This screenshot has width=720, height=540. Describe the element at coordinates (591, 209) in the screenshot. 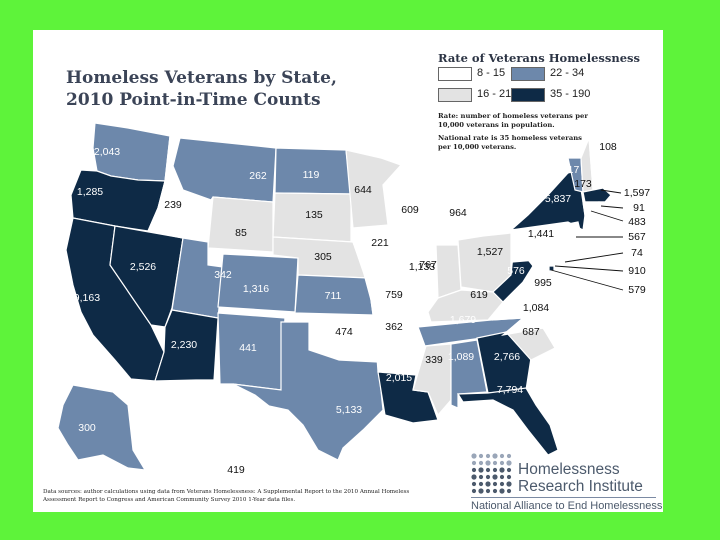

I see `state-ct` at that location.